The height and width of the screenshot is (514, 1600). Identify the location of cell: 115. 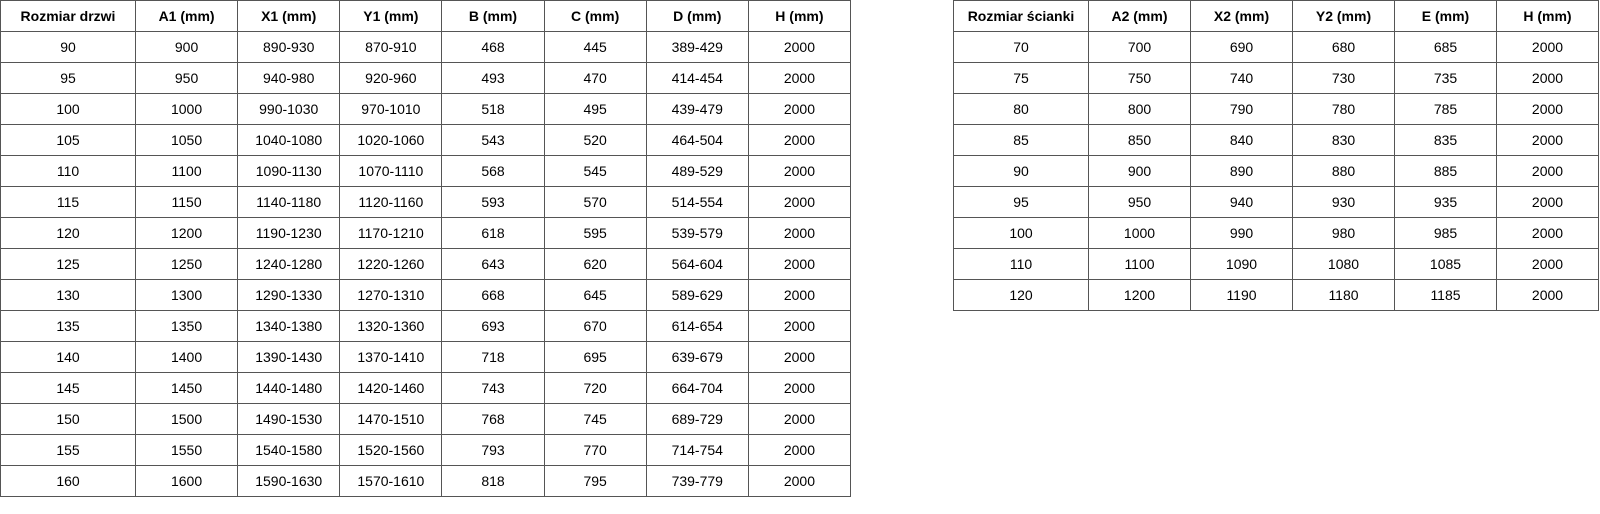
(68, 202).